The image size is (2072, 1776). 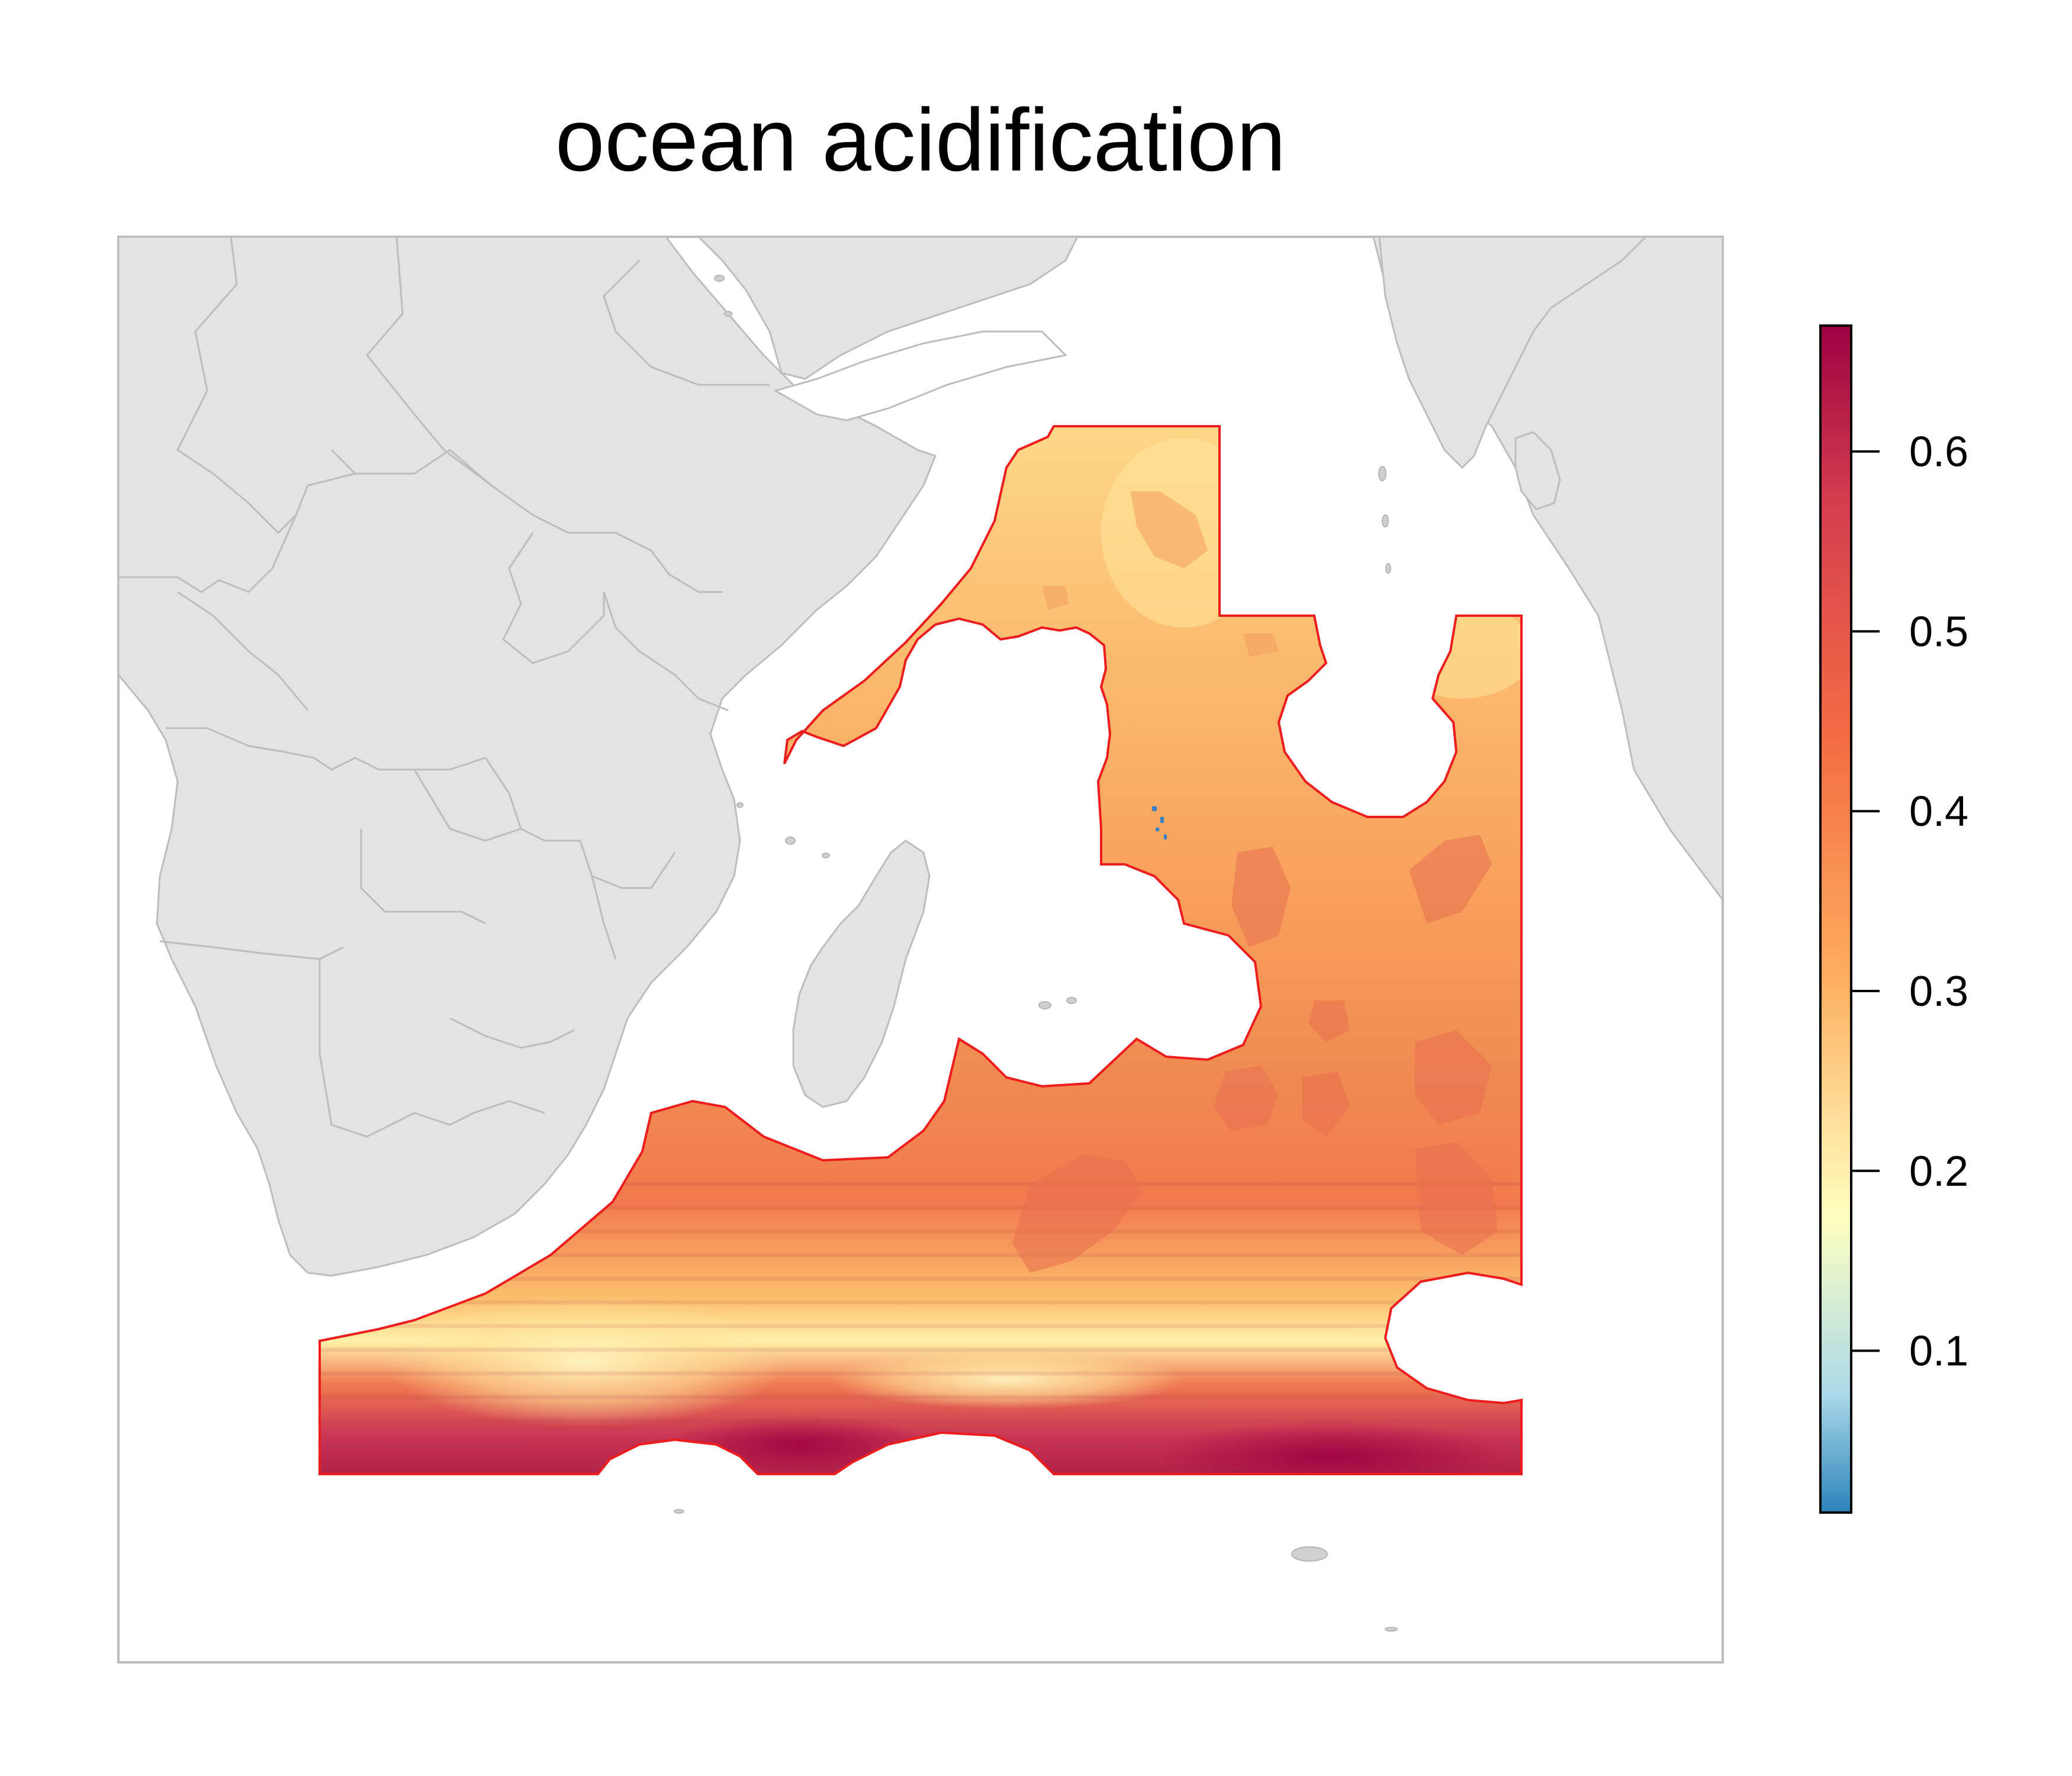 I want to click on map-title: ocean acidification, so click(x=920, y=139).